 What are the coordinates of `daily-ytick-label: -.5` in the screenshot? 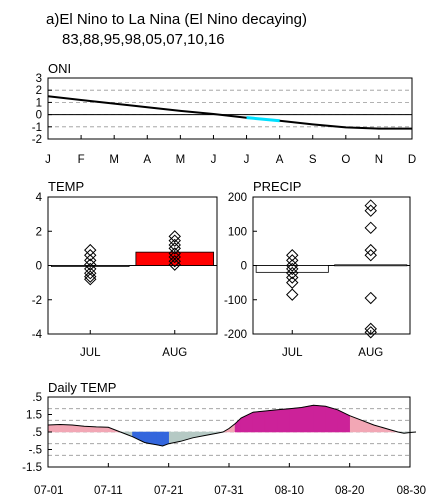 It's located at (35, 451).